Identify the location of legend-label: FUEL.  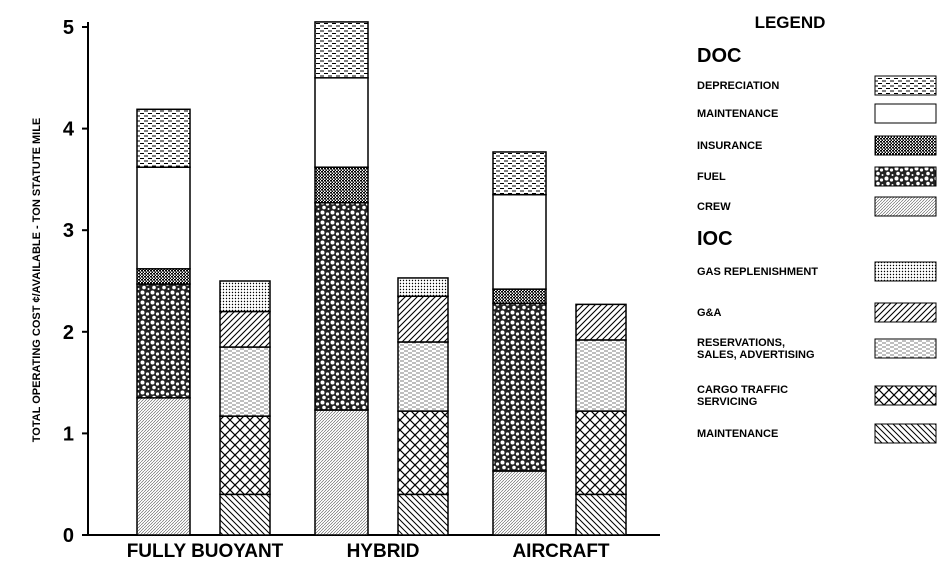
(711, 177).